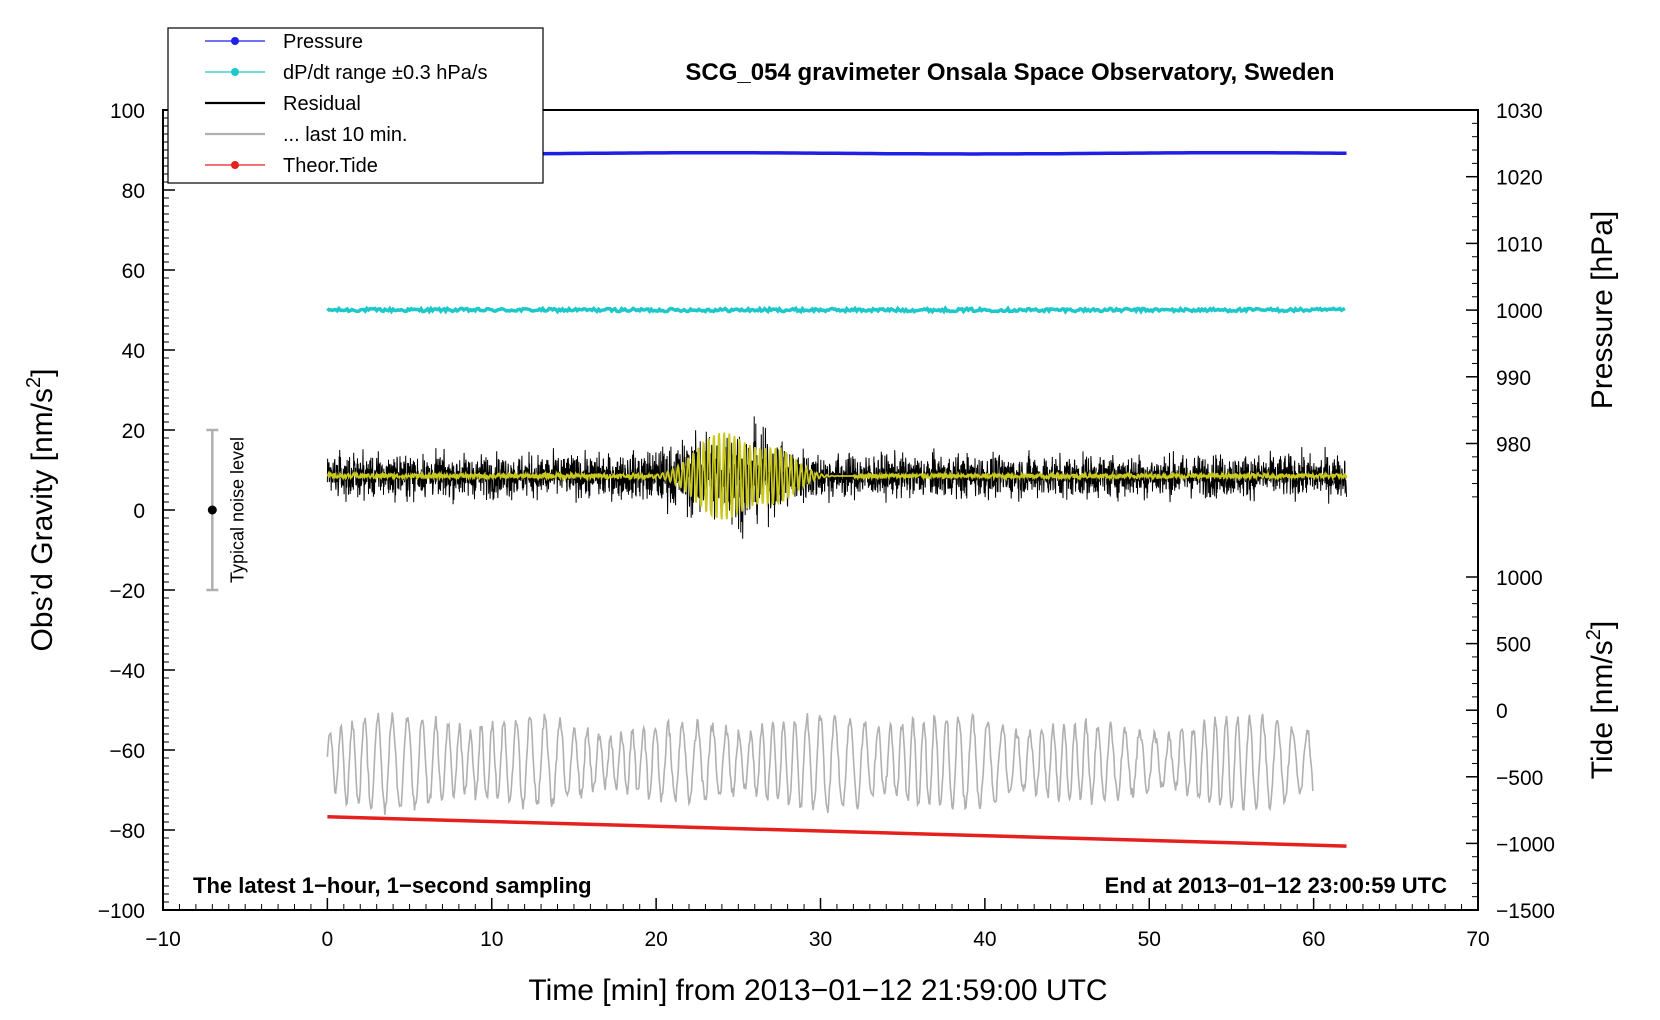  Describe the element at coordinates (212, 510) in the screenshot. I see `noise-center-point` at that location.